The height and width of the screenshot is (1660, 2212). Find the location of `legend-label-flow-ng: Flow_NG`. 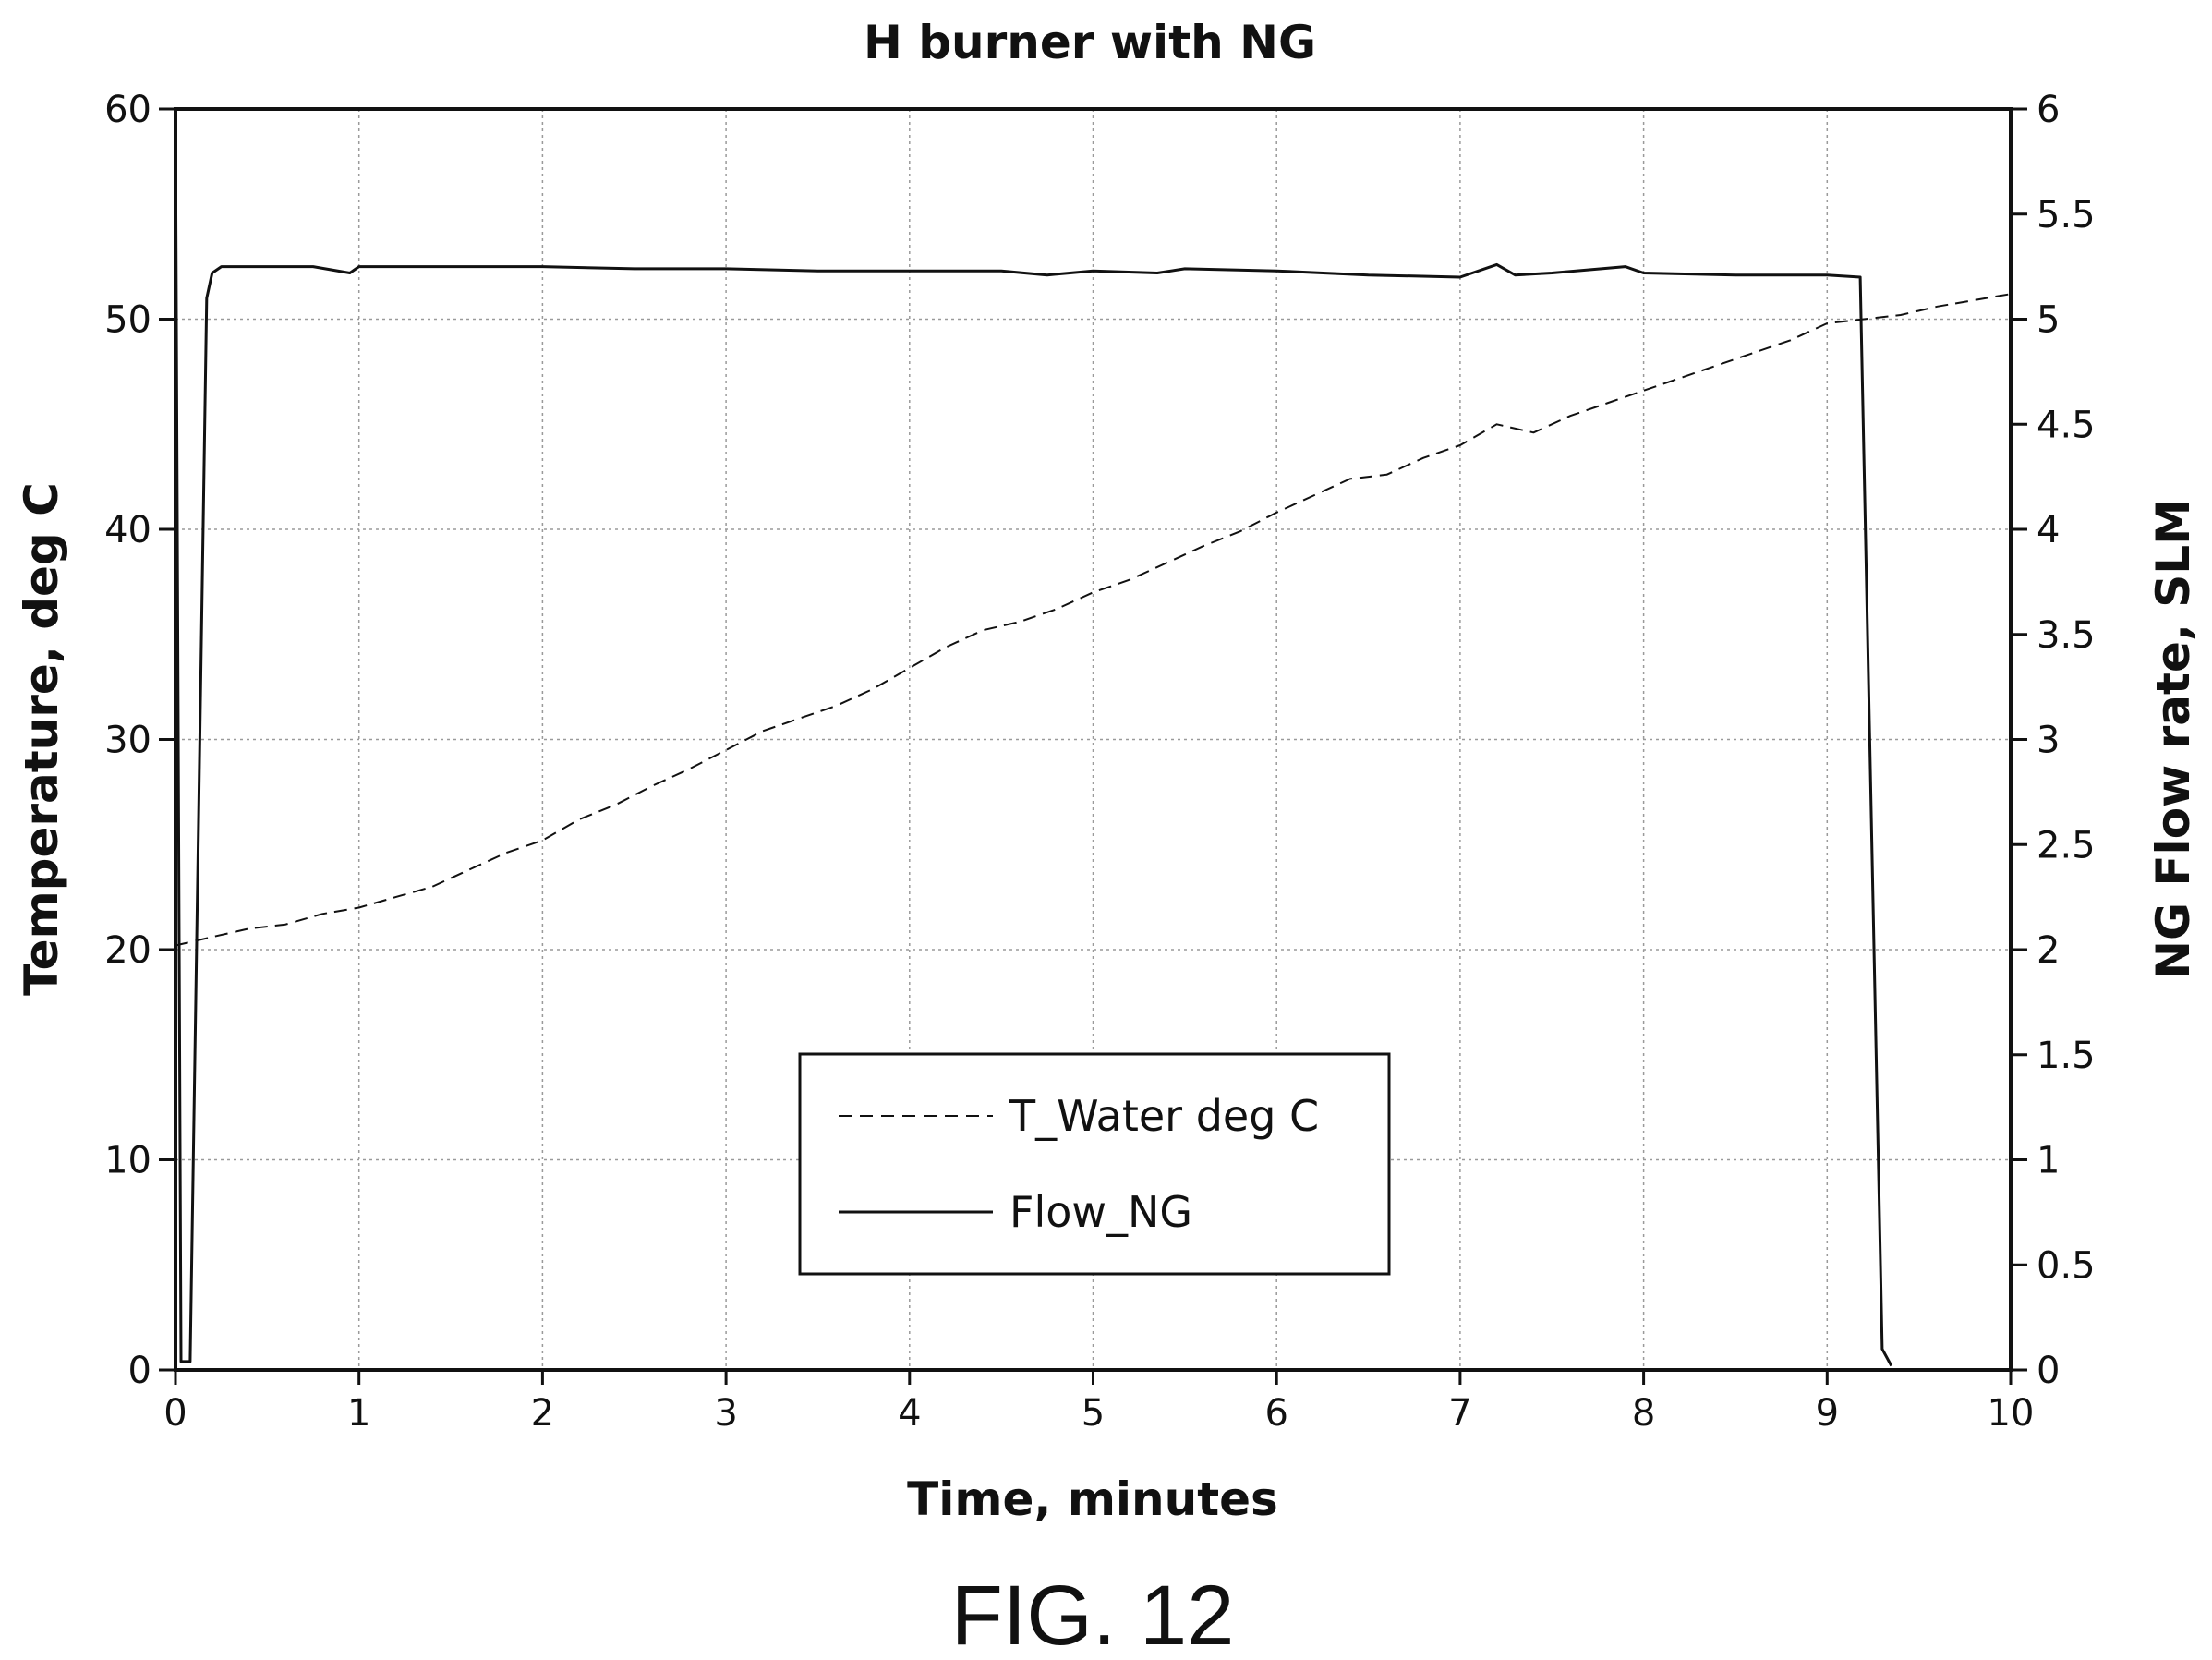

legend-label-flow-ng: Flow_NG is located at coordinates (1100, 1212).